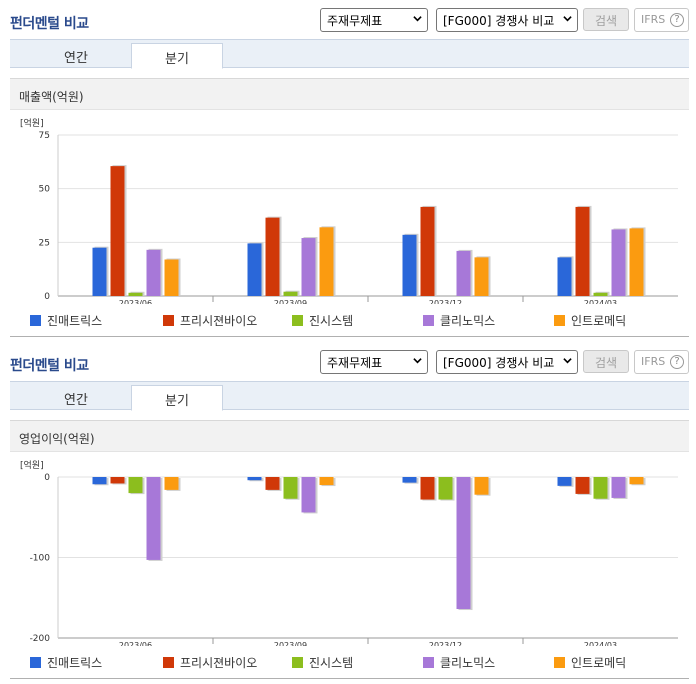  I want to click on y-tick-label: 25, so click(44, 243).